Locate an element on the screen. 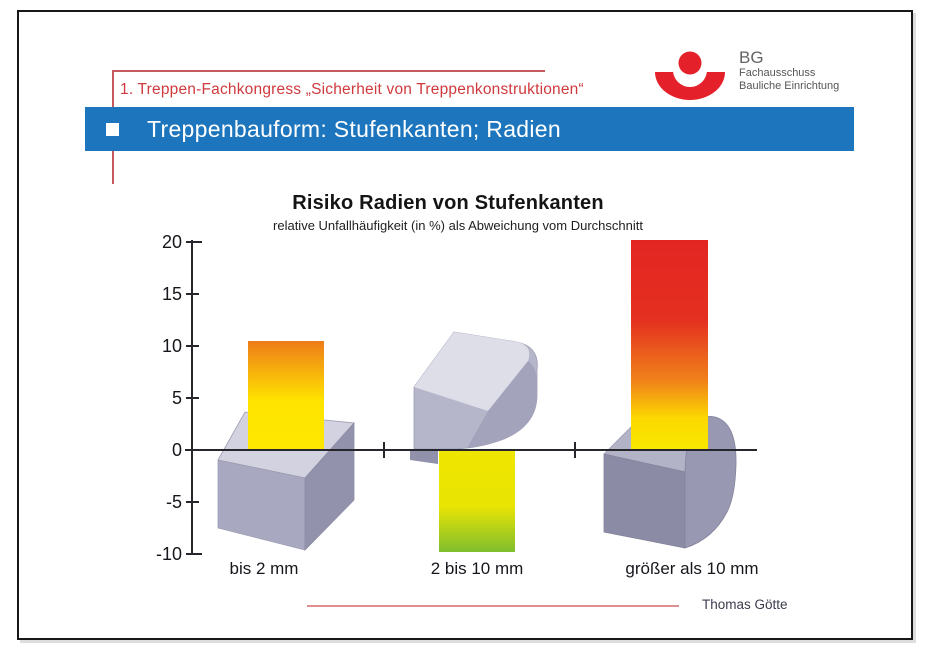 This screenshot has height=651, width=928. slide-title-bar: Treppenbauform: Stufenkanten; Radien is located at coordinates (469, 129).